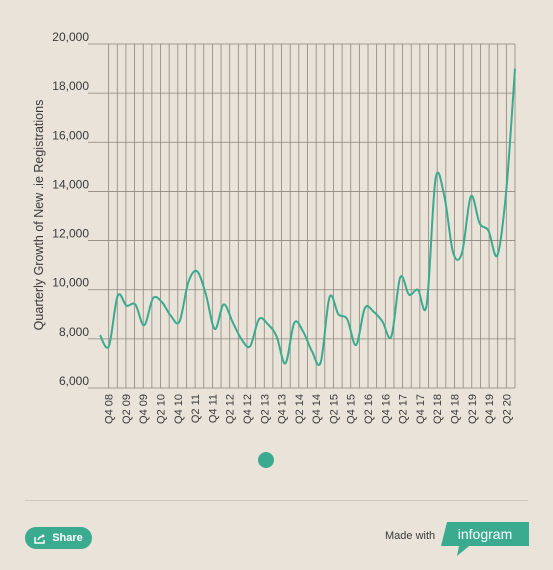 The width and height of the screenshot is (553, 570). What do you see at coordinates (473, 409) in the screenshot?
I see `x-tick-label: Q2 19` at bounding box center [473, 409].